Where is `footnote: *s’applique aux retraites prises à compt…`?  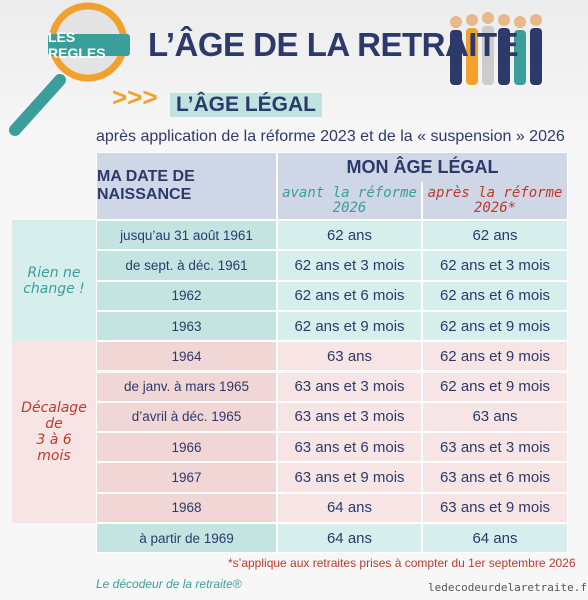
footnote: *s’applique aux retraites prises à compt… is located at coordinates (402, 563).